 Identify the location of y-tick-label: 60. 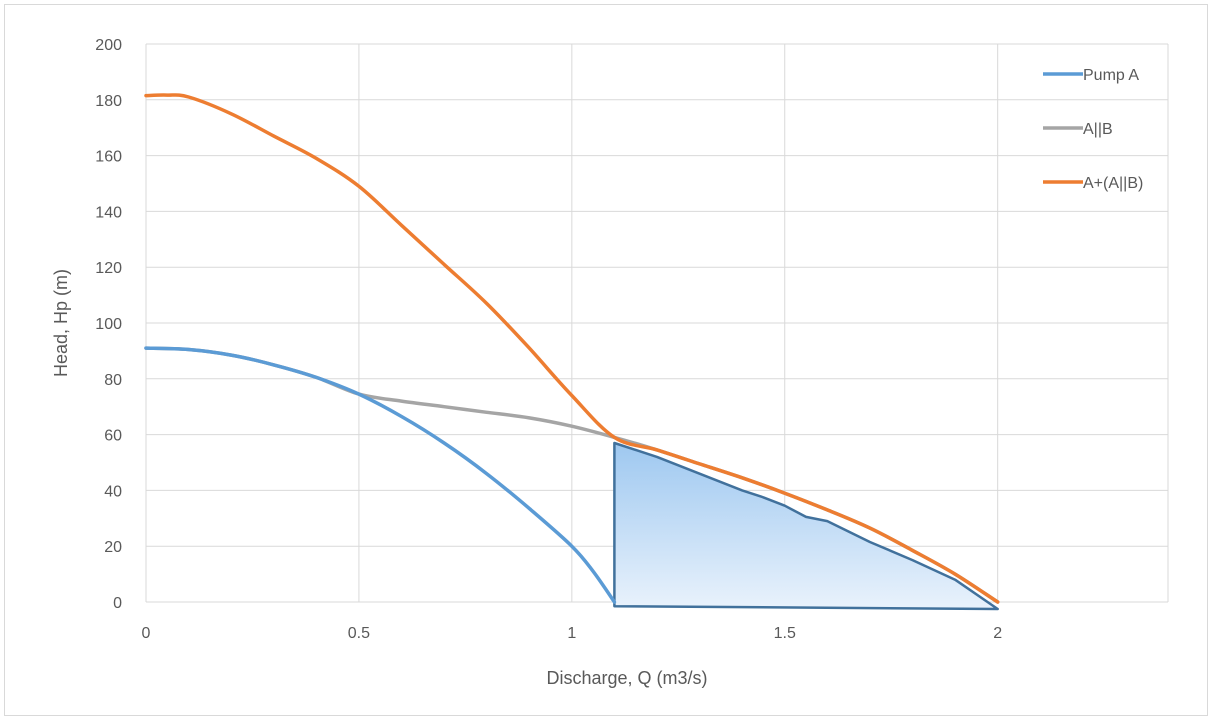
(113, 436).